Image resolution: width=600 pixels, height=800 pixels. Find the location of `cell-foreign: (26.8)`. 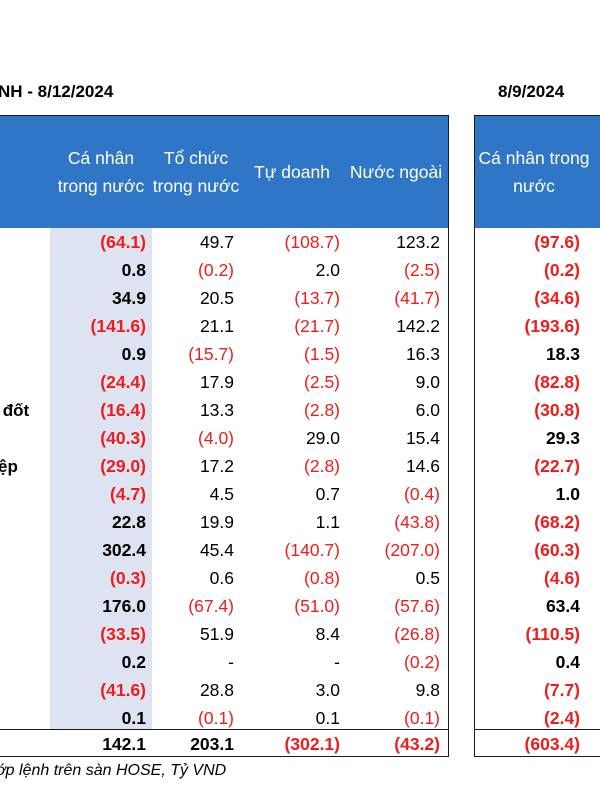

cell-foreign: (26.8) is located at coordinates (417, 634).